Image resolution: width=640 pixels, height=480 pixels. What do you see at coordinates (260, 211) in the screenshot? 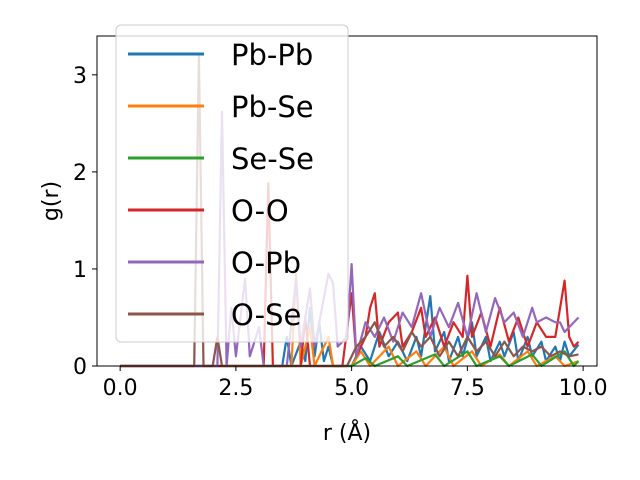
I see `legend-label: O-O` at bounding box center [260, 211].